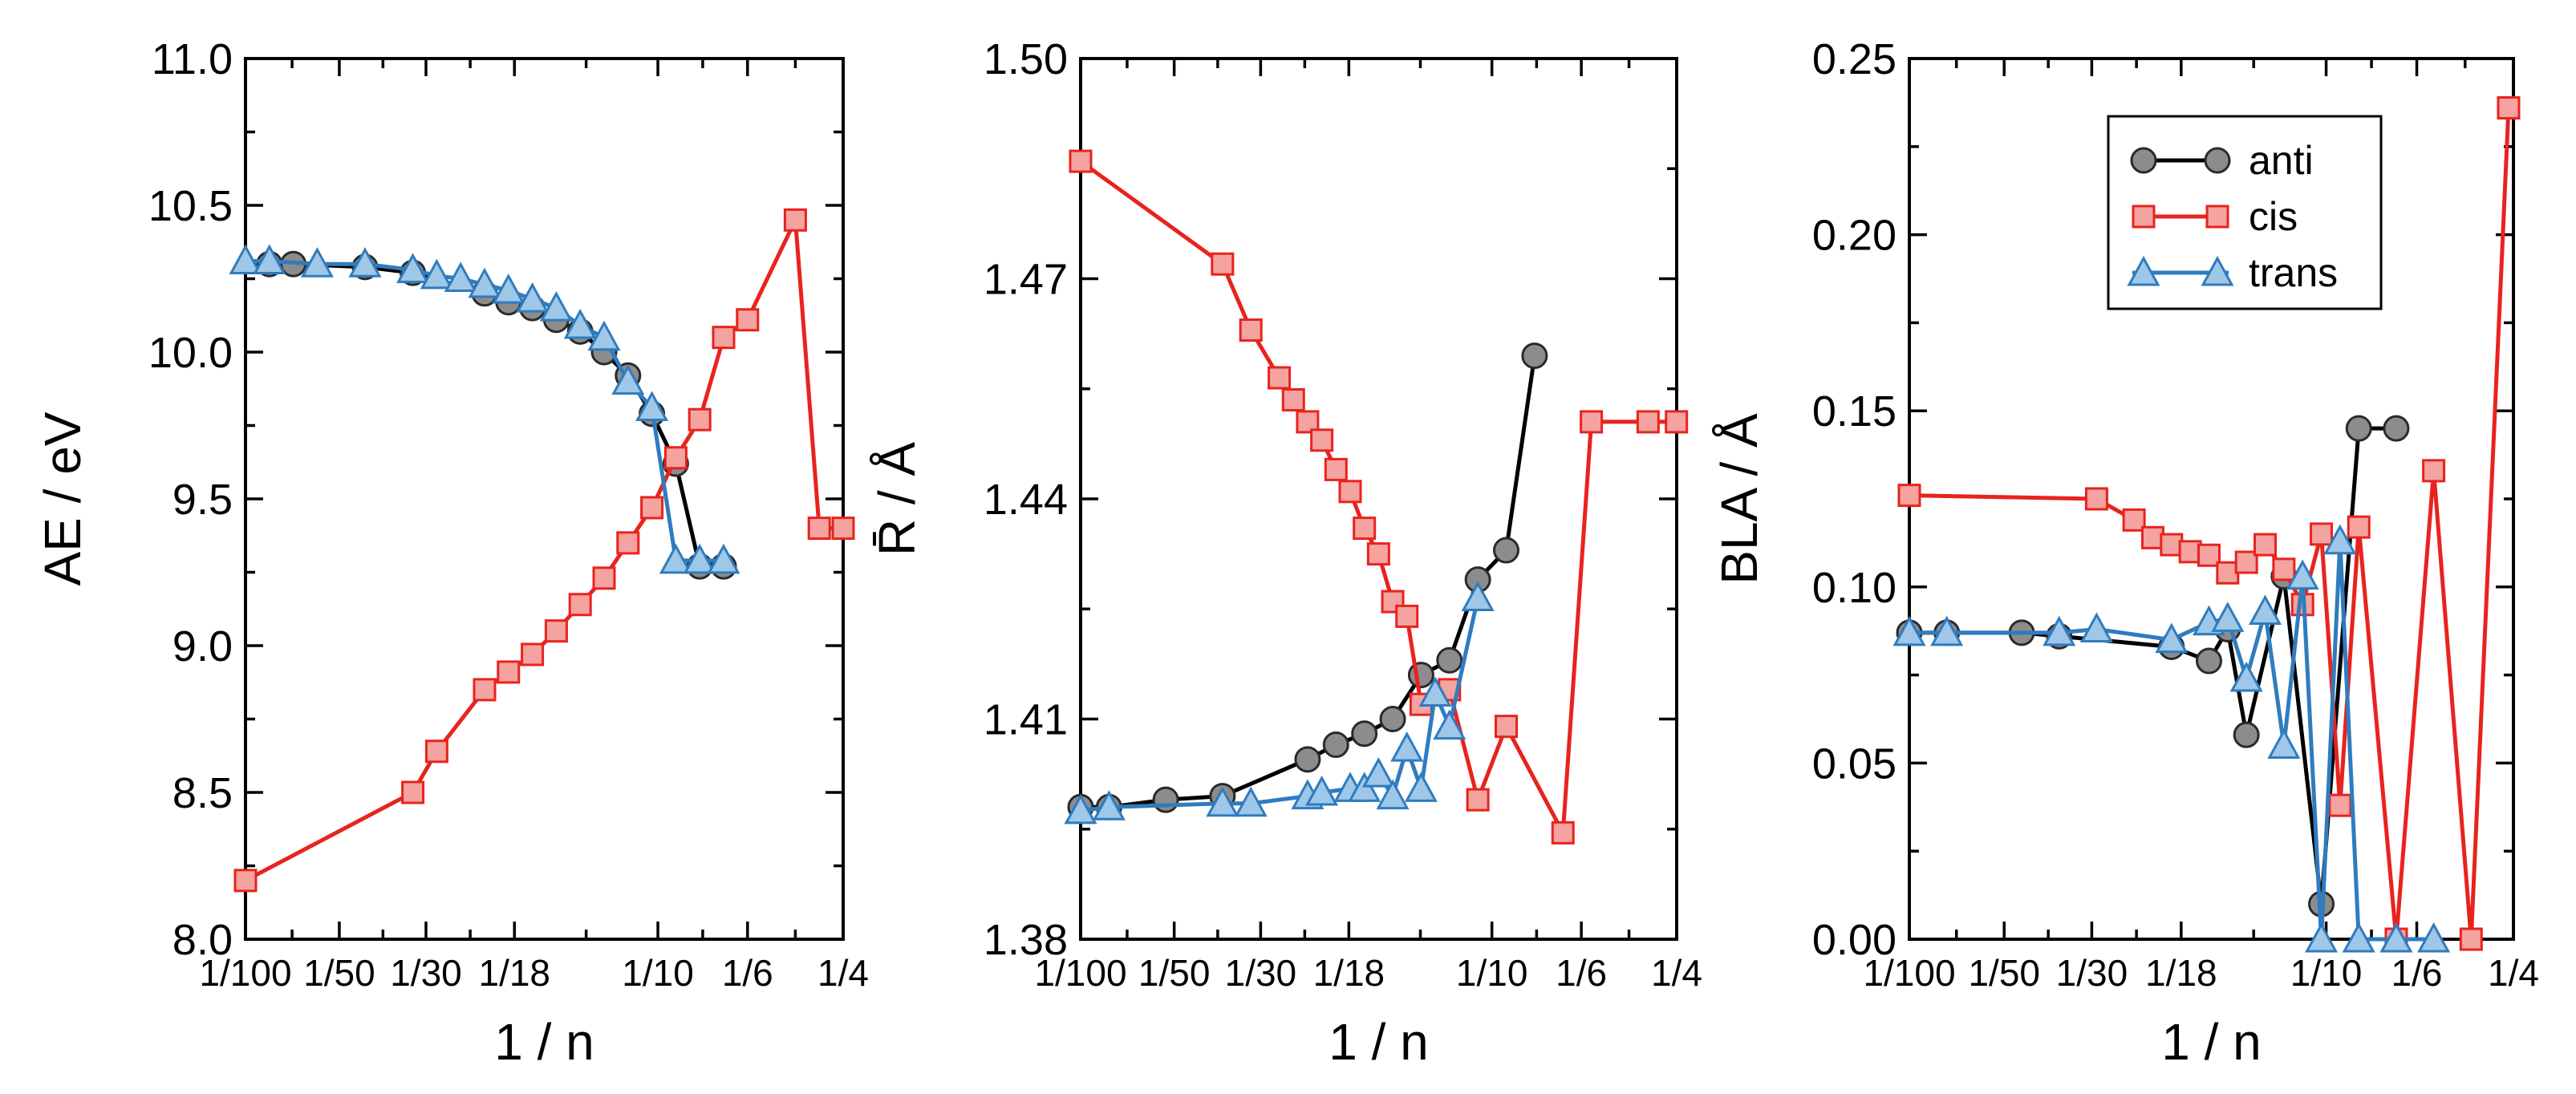  I want to click on y-tick-label: 10.0, so click(190, 353).